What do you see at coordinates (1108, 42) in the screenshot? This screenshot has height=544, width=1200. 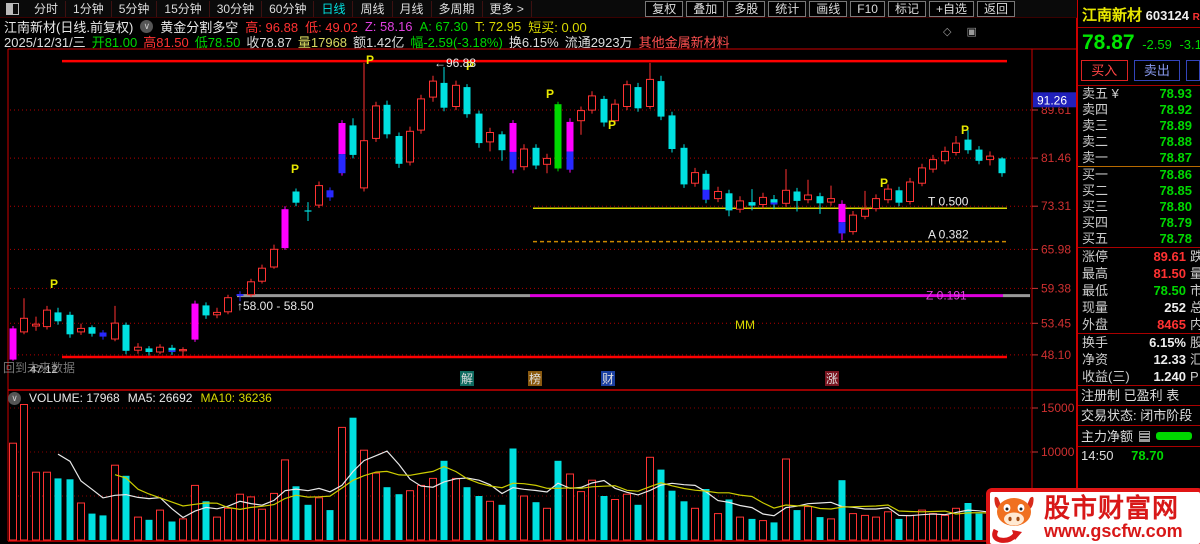 I see `last-price: 78.87` at bounding box center [1108, 42].